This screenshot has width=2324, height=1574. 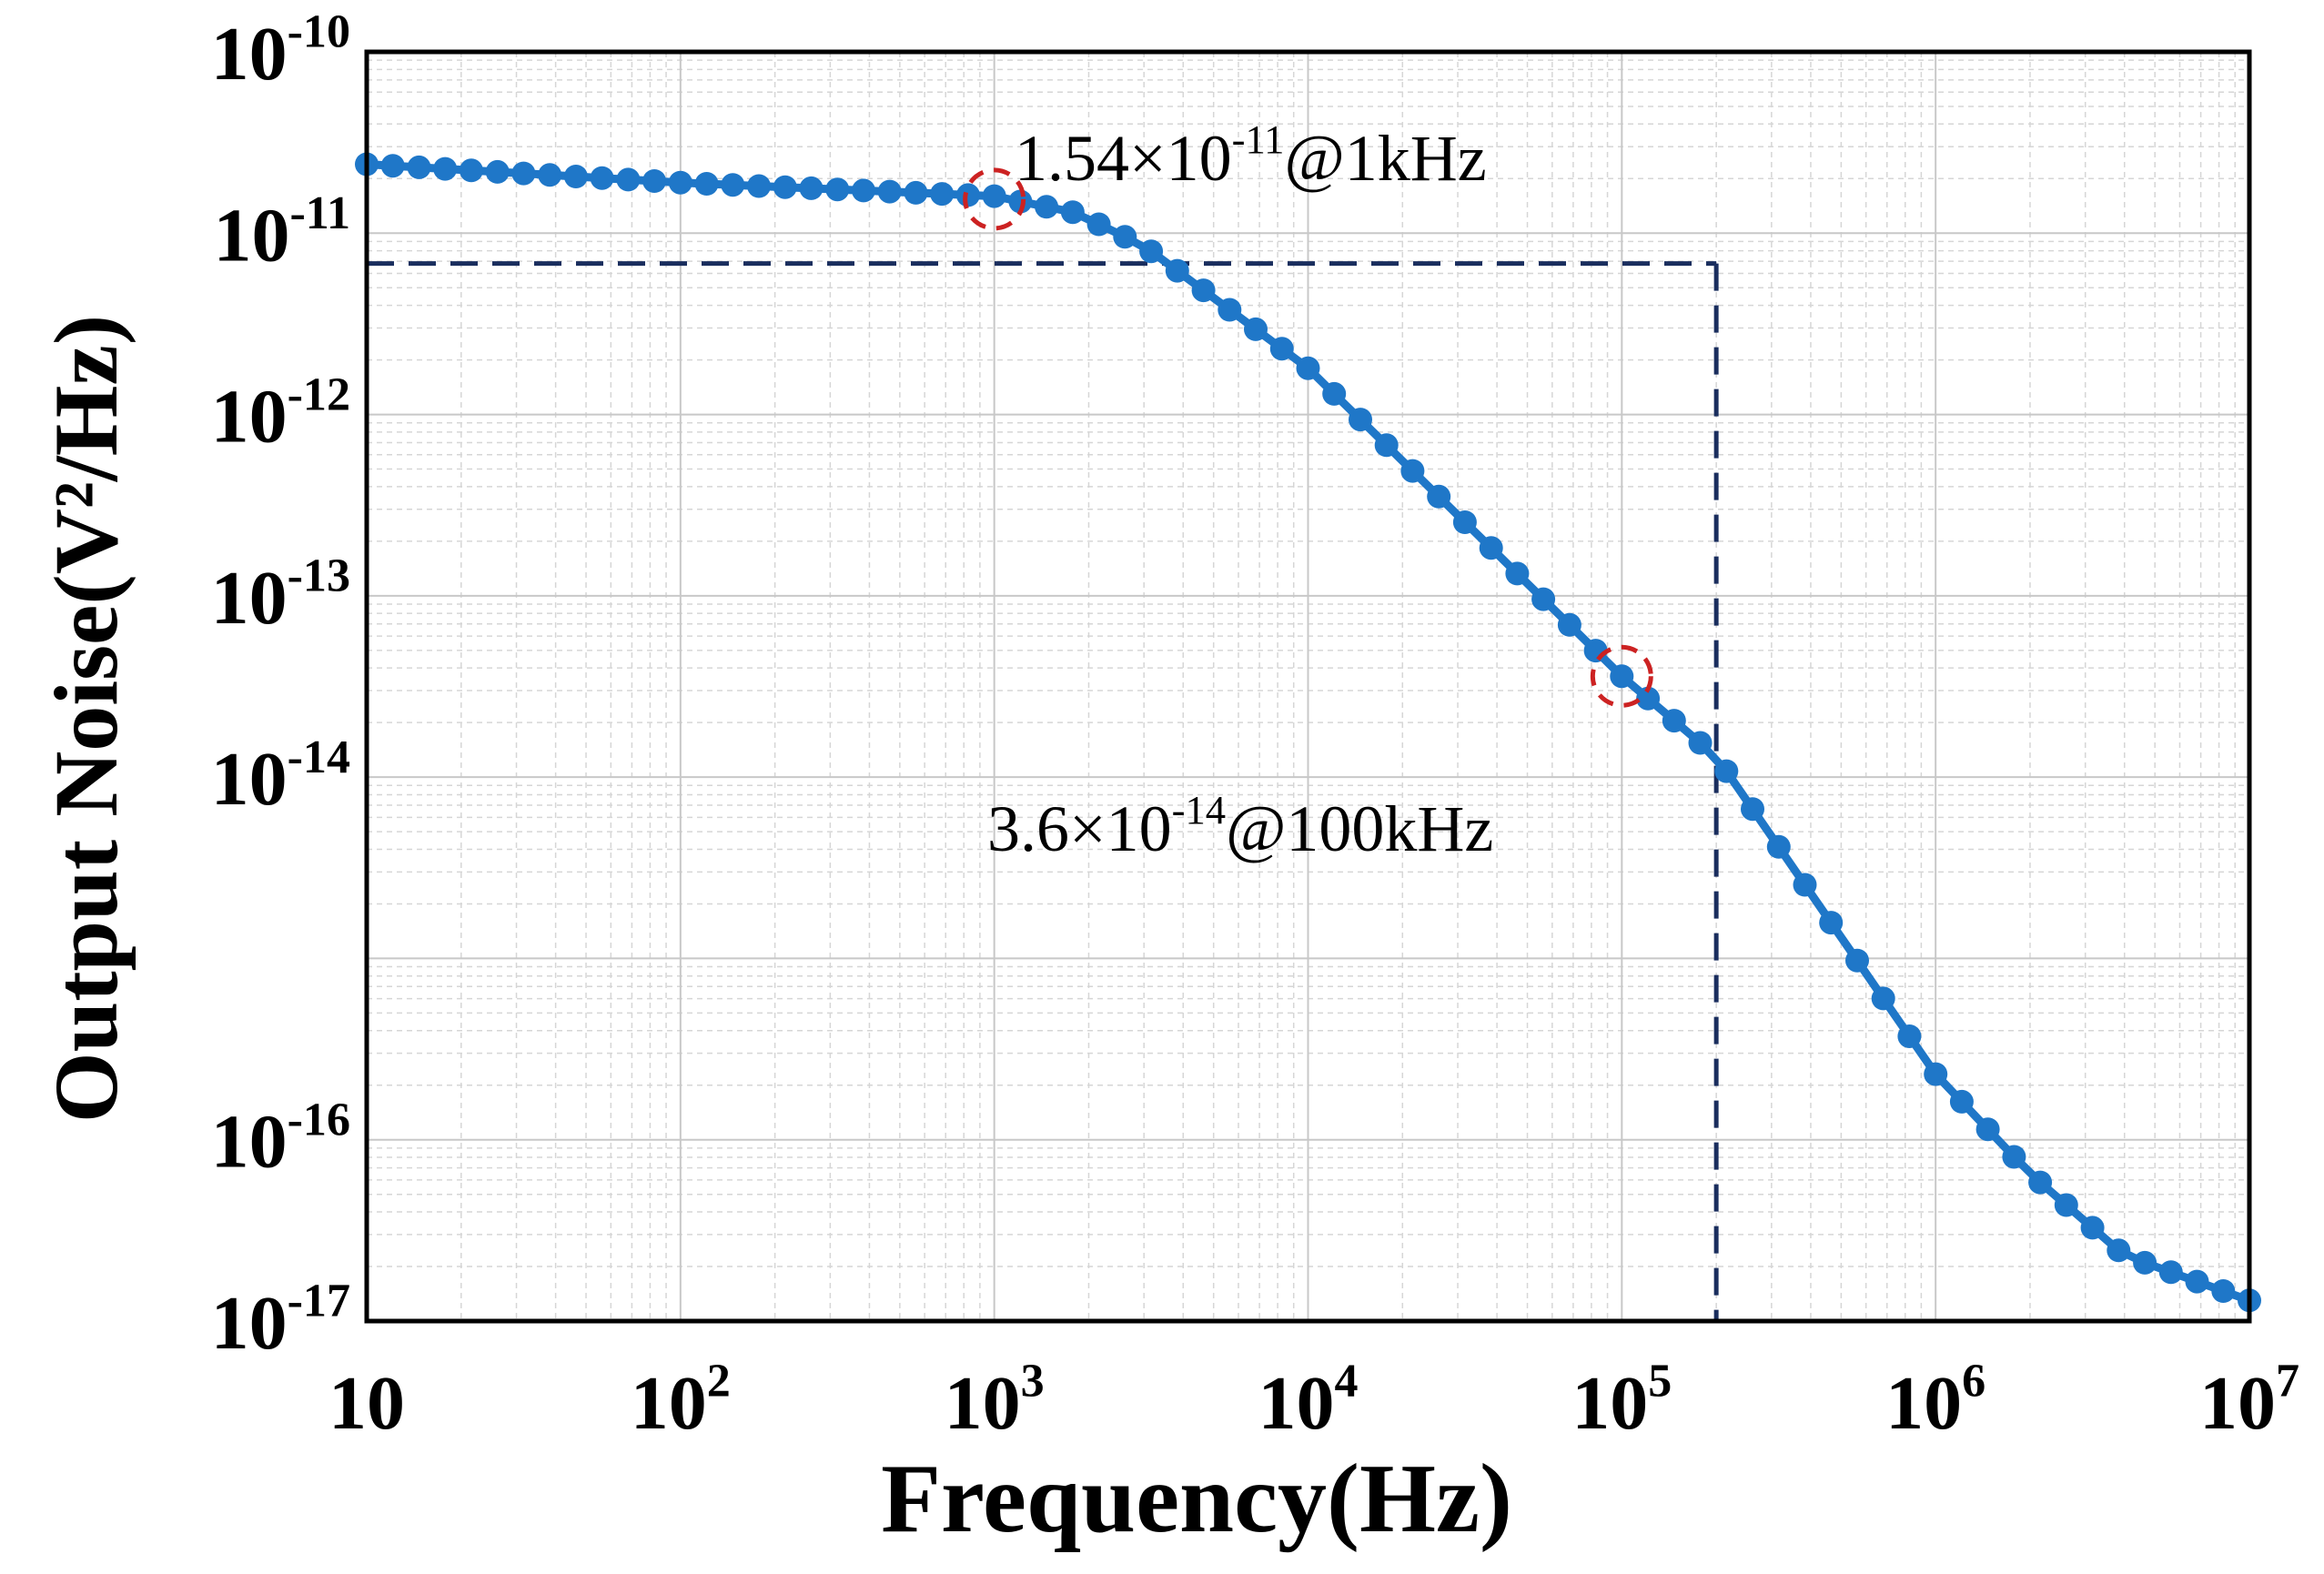 I want to click on y-tick-label: 10-11, so click(x=281, y=232).